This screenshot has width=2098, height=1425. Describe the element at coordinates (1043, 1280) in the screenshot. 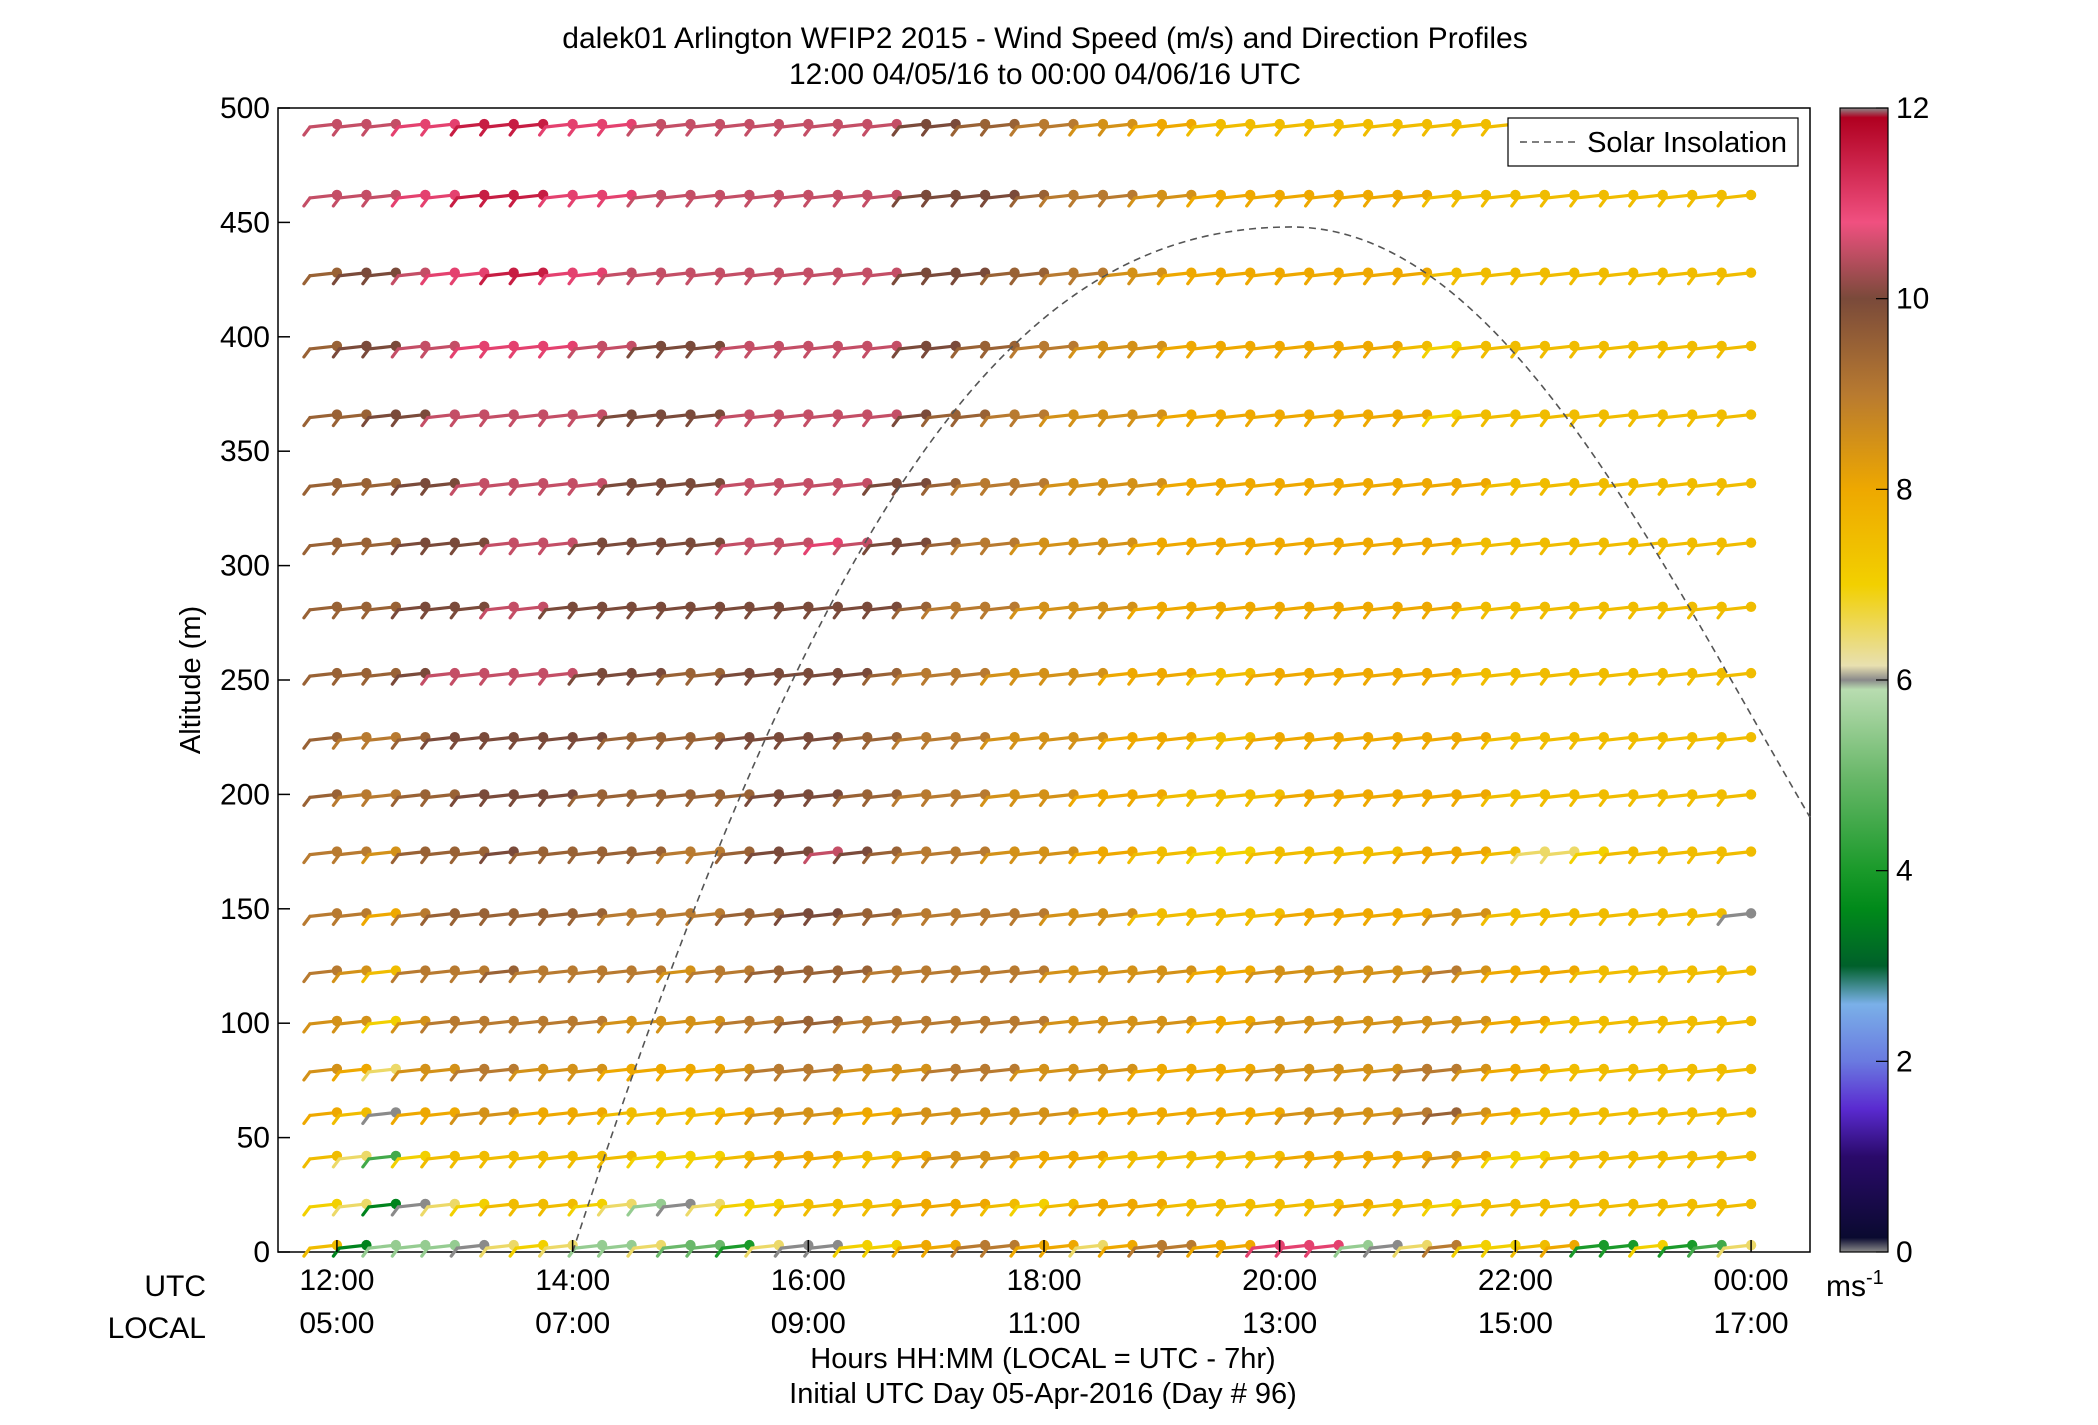

I see `x-tick-label-utc: 18:00` at that location.